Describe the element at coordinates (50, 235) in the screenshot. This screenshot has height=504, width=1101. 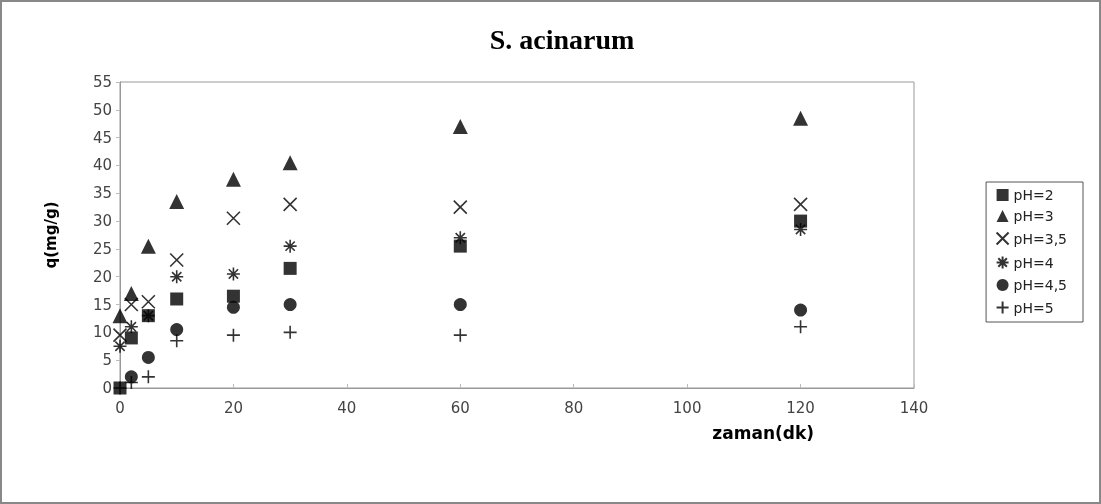
I see `y-axis-title: q(mg/g)` at that location.